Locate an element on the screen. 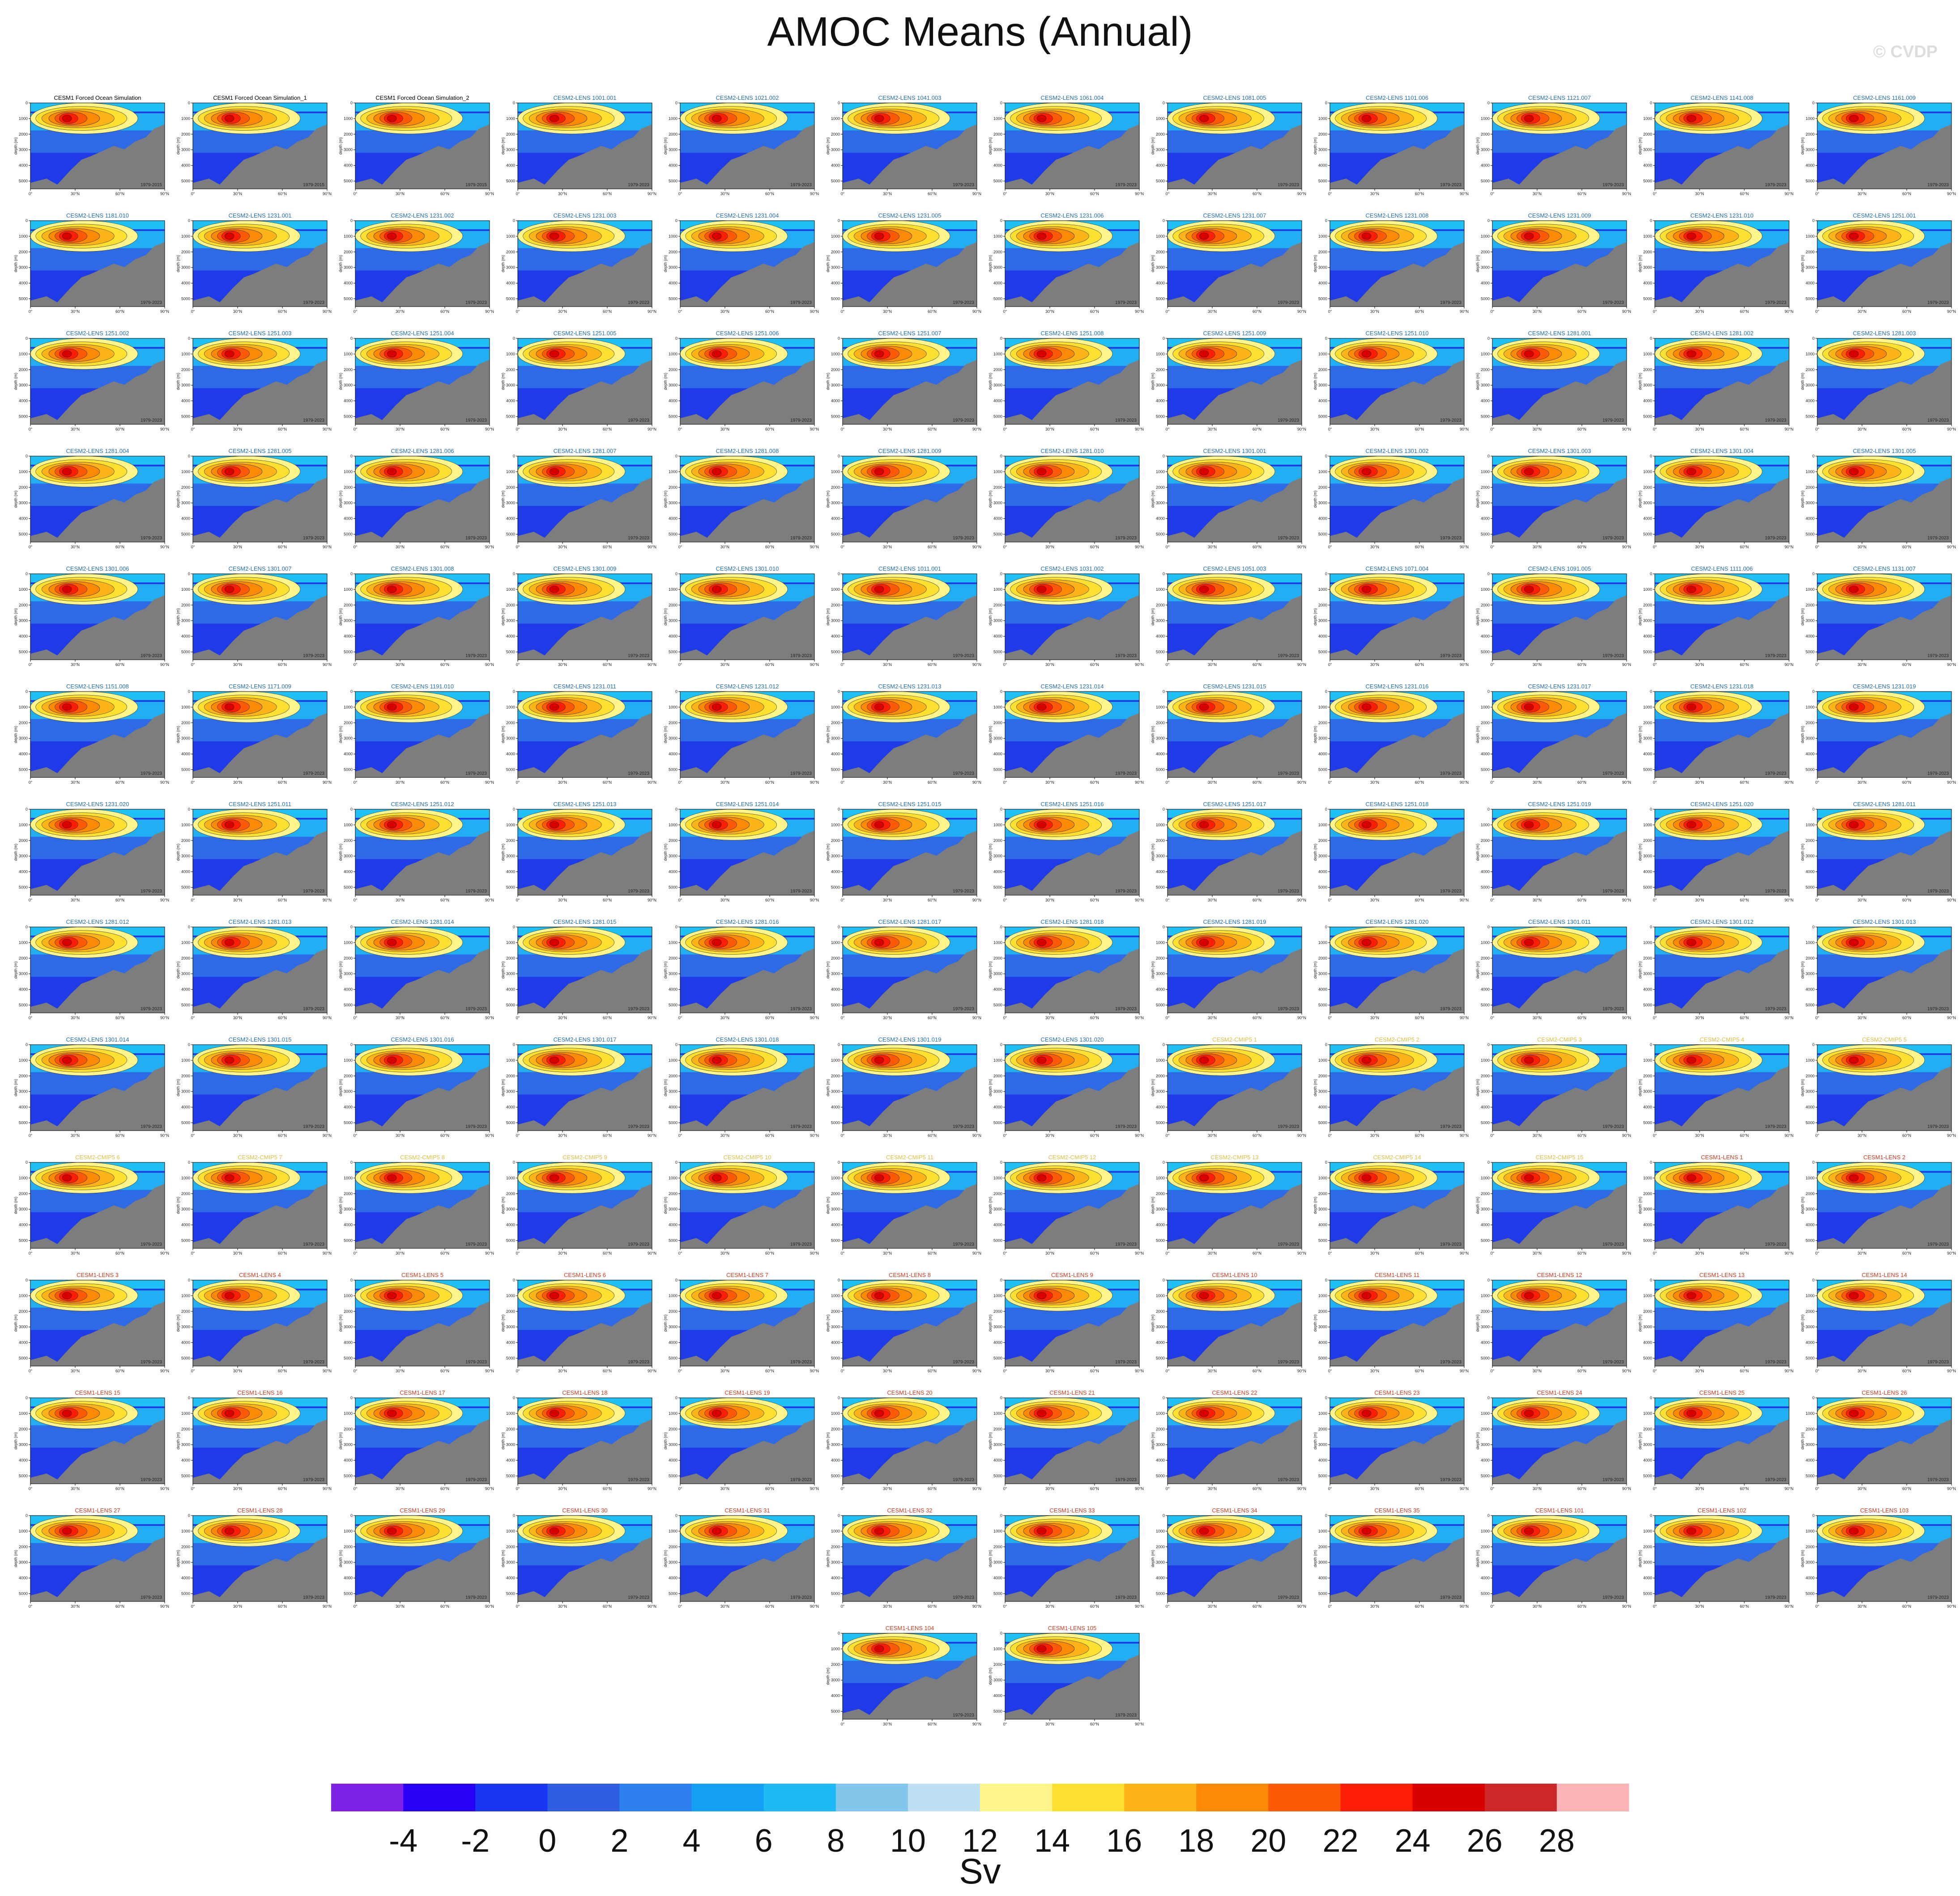 This screenshot has height=1896, width=1960. panel-frame is located at coordinates (1722, 145).